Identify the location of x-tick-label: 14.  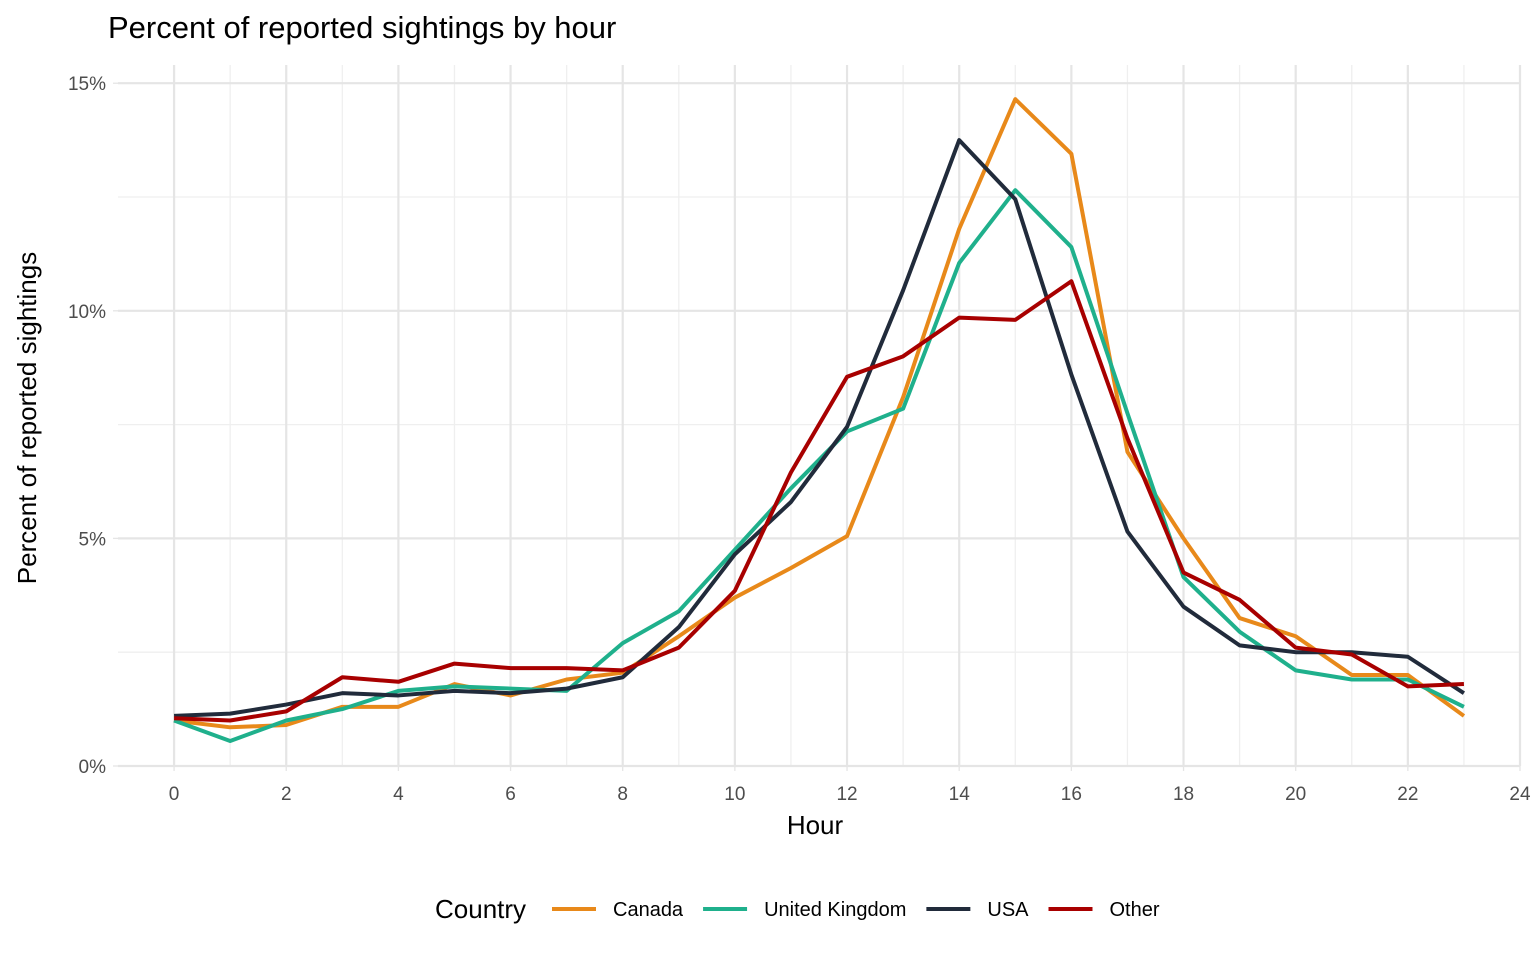
(960, 794).